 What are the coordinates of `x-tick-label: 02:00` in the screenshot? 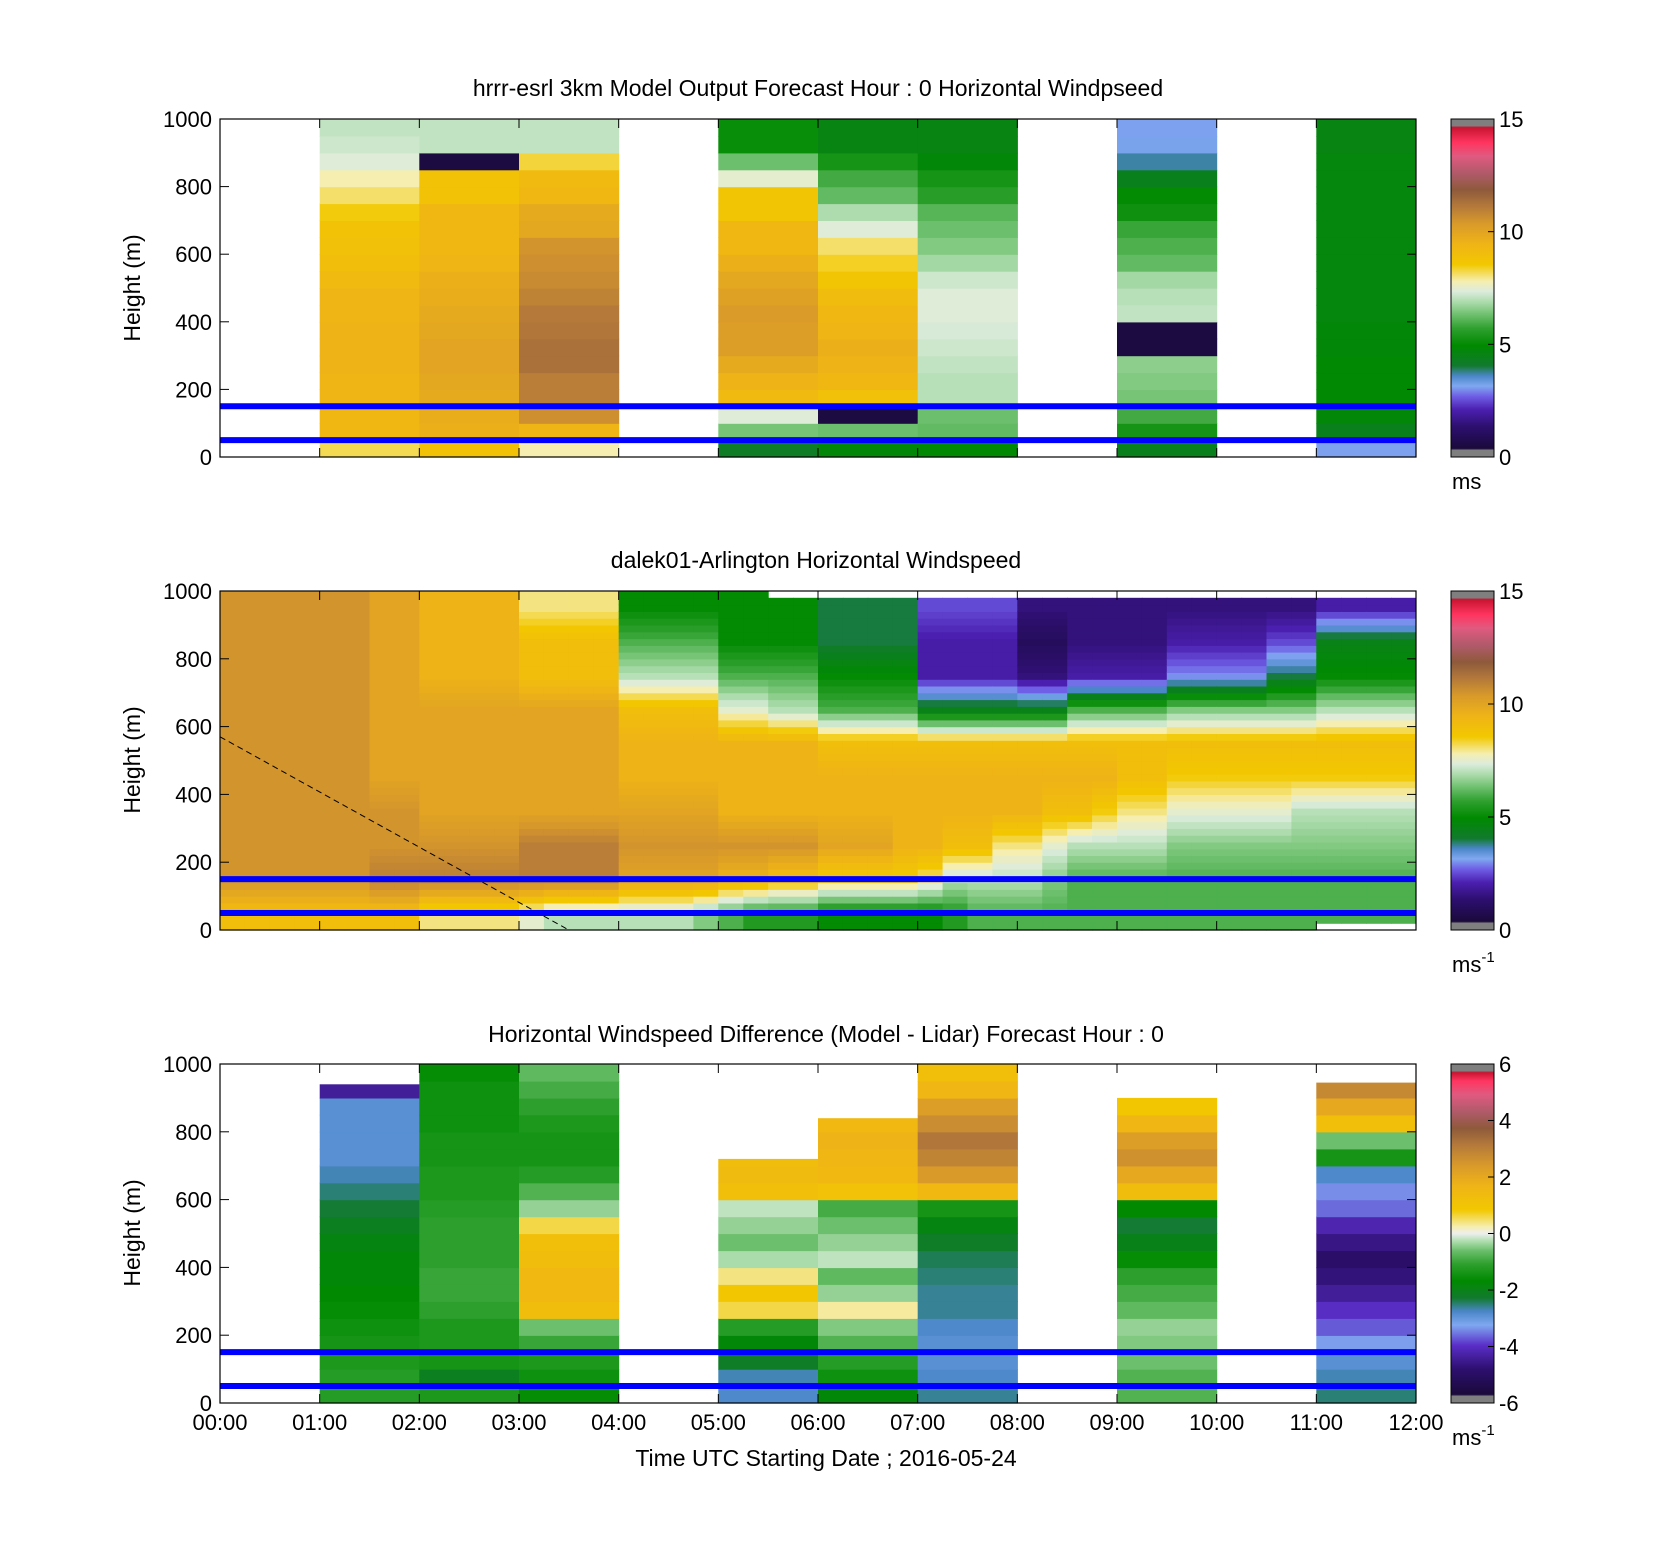 It's located at (419, 1422).